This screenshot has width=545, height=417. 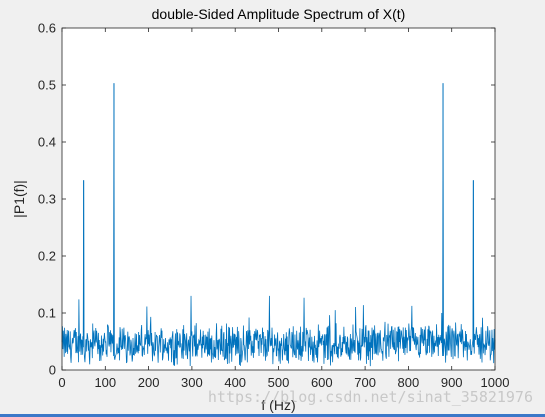 I want to click on x-tick-label: 0, so click(x=61, y=382).